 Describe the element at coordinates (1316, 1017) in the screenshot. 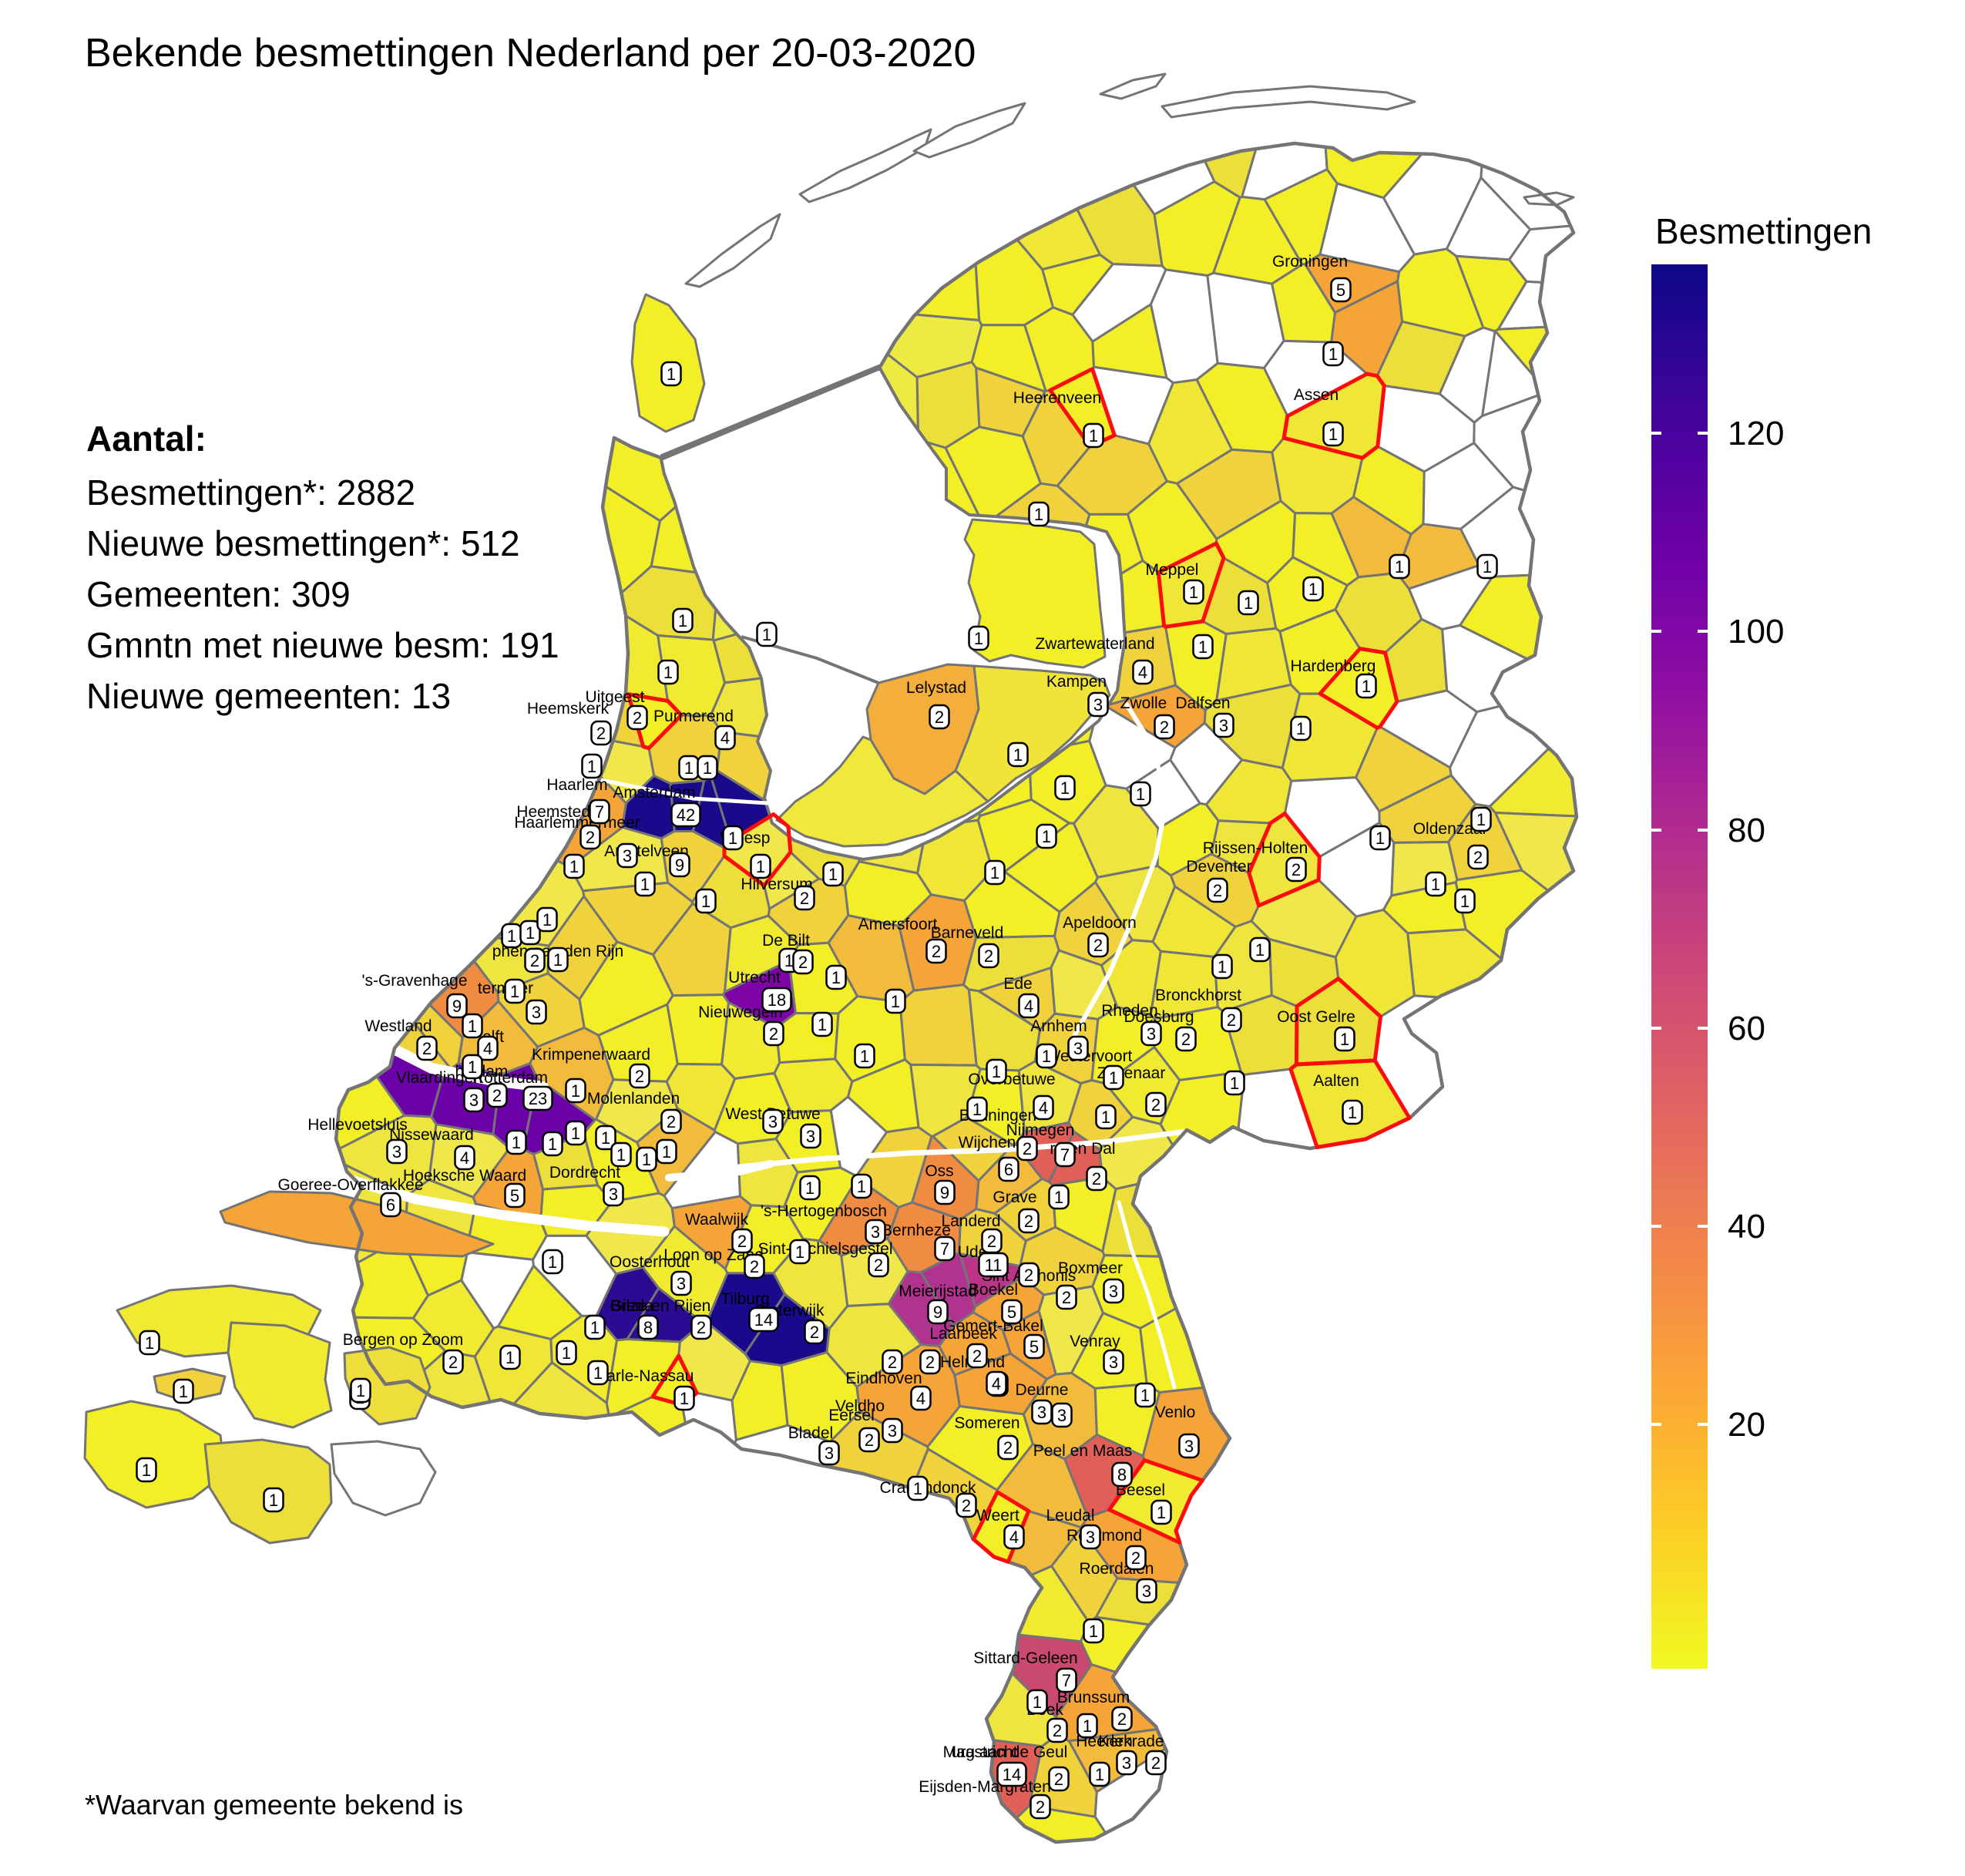

I see `svg-text: Oost Gelre` at that location.